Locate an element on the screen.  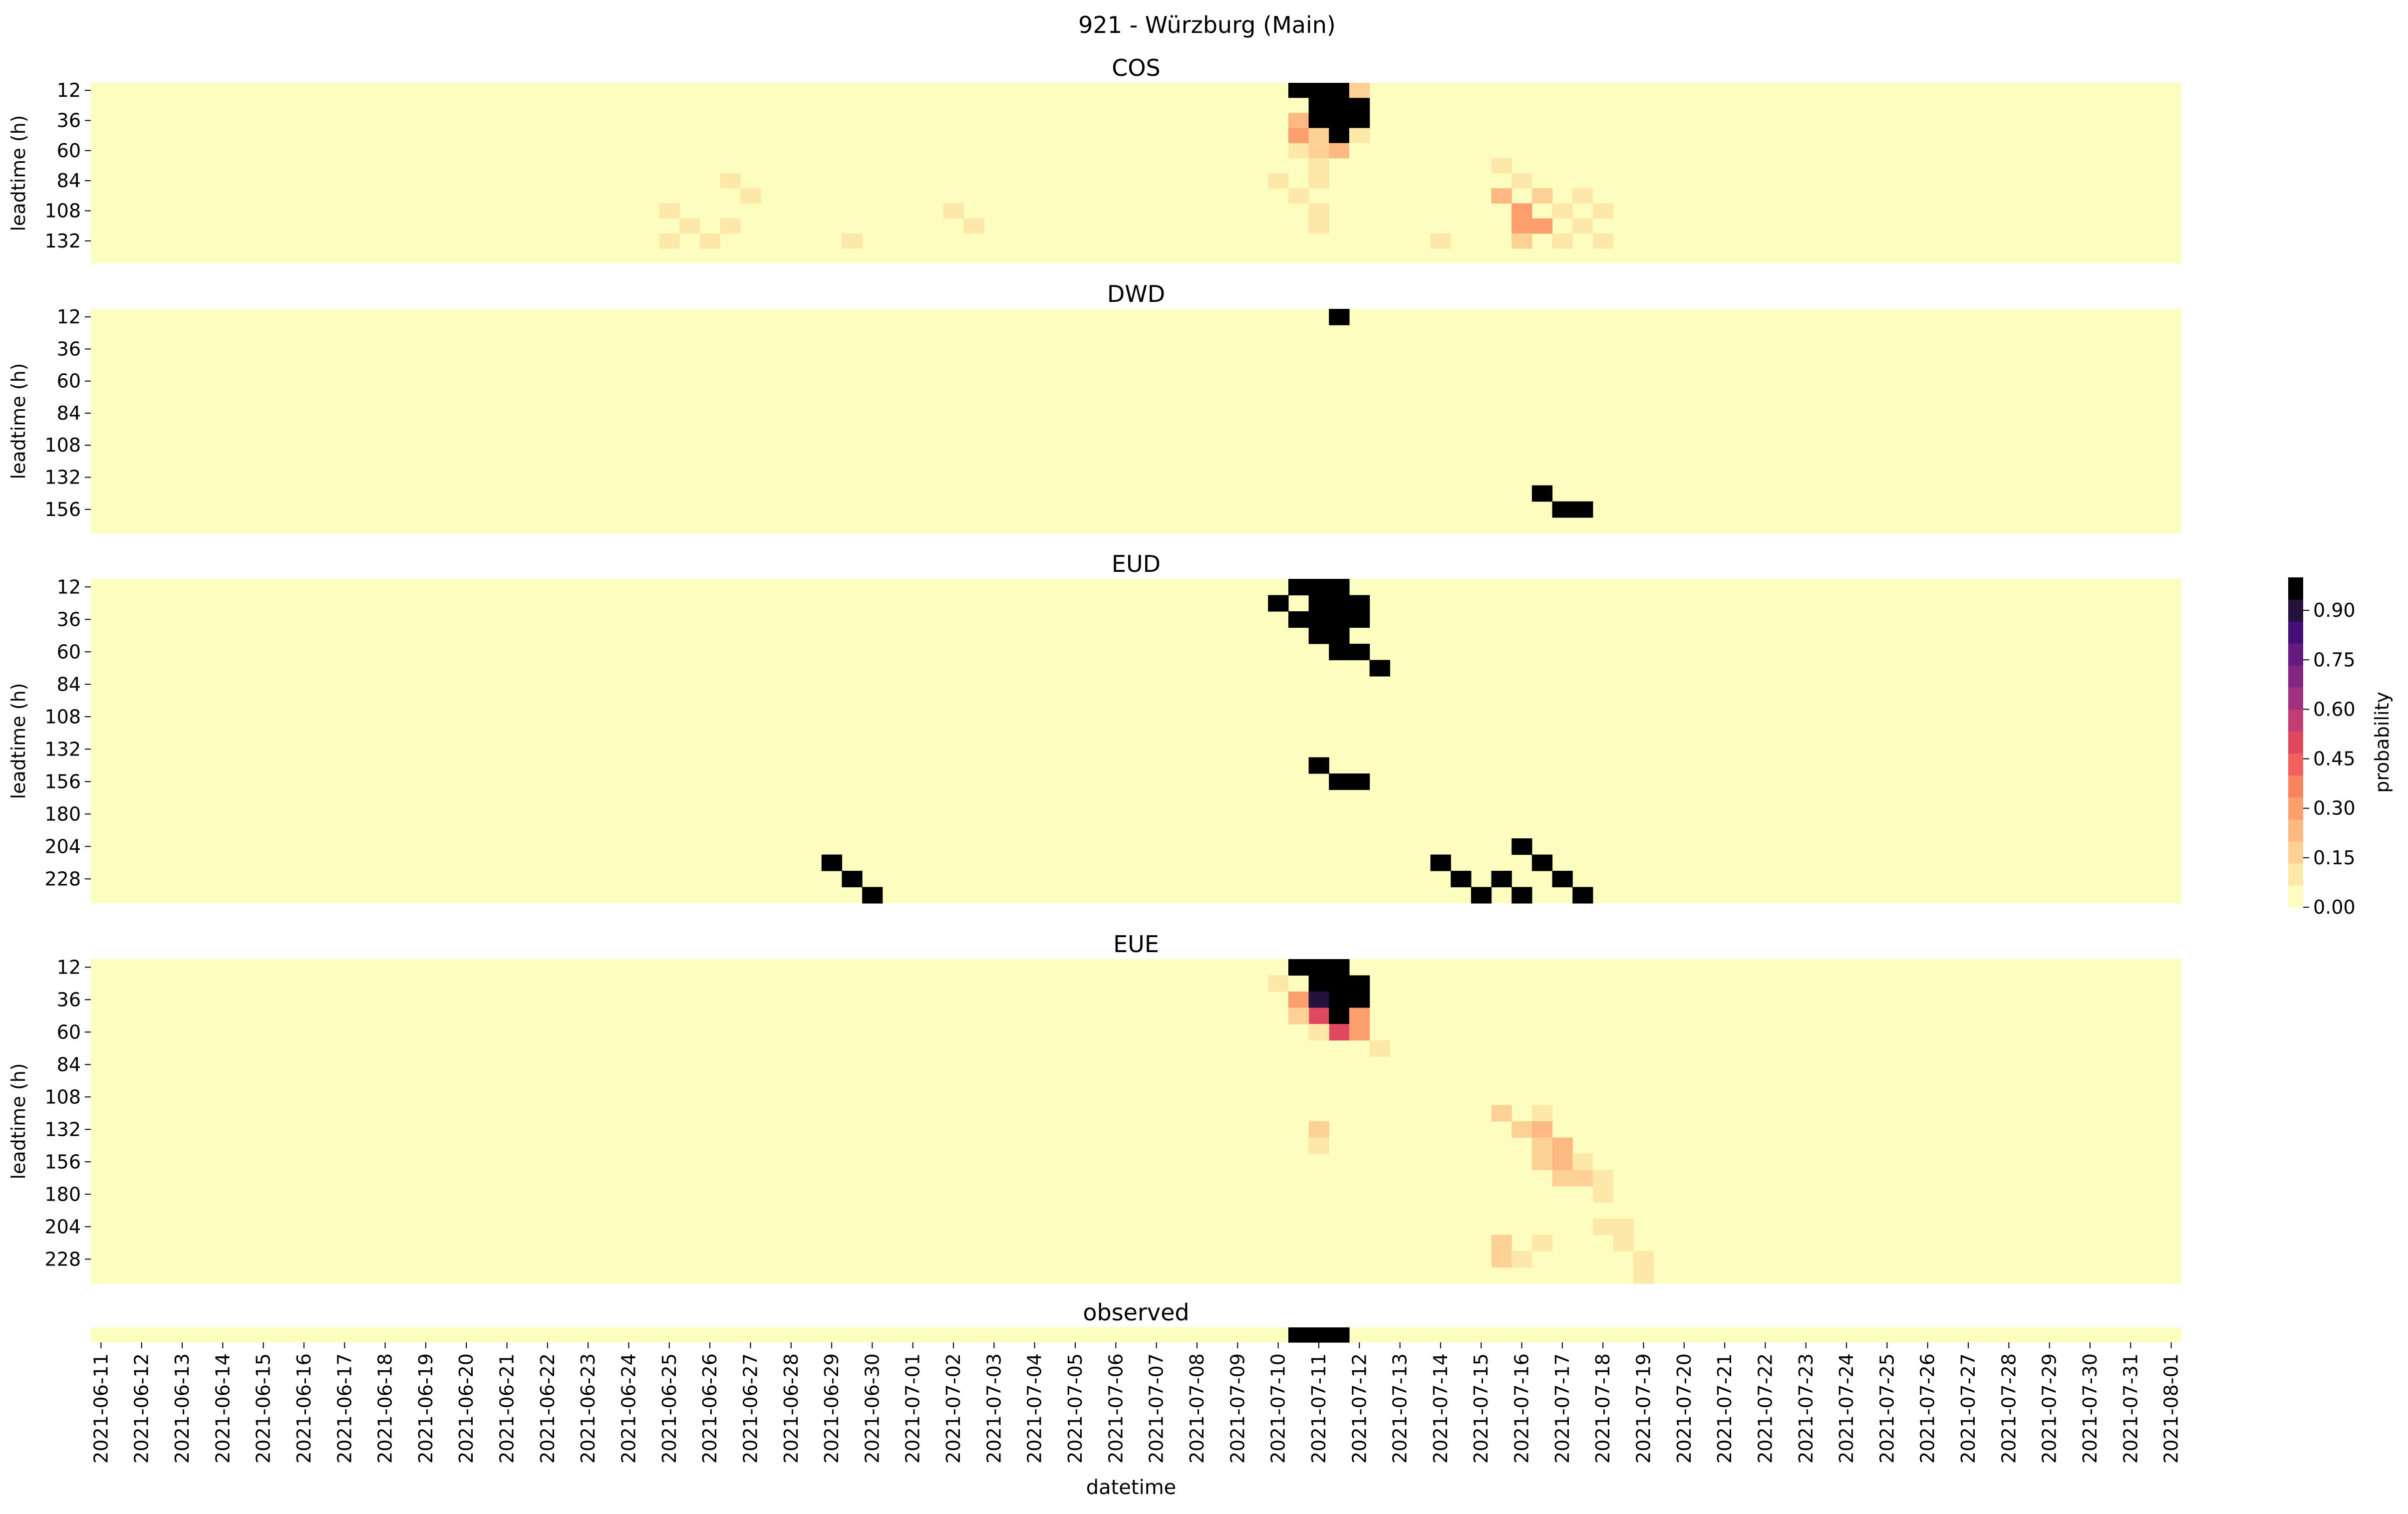
x-tick-label: 2021-07-21 is located at coordinates (1725, 1408).